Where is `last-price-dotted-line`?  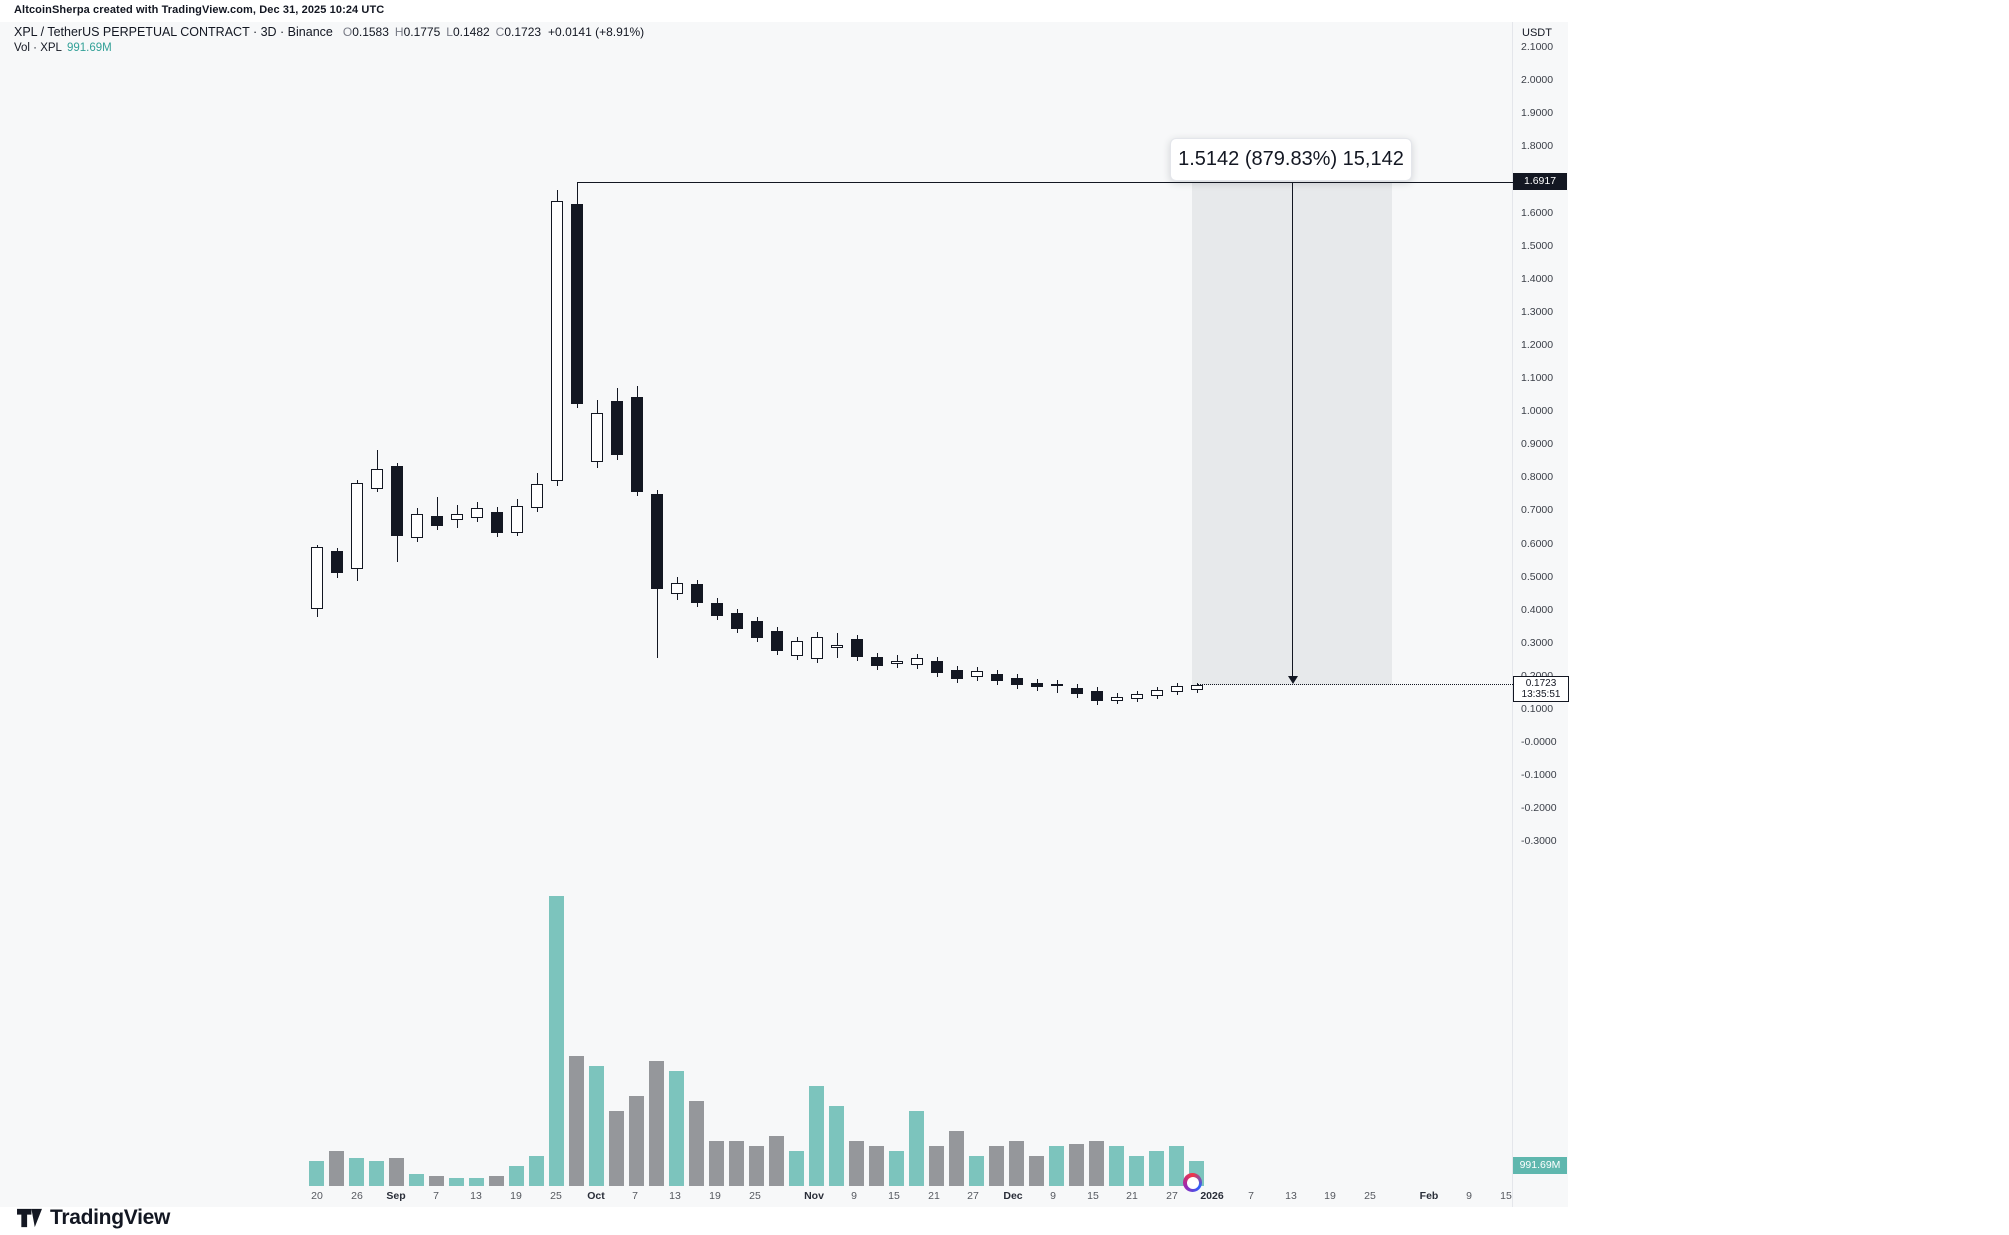 last-price-dotted-line is located at coordinates (1355, 685).